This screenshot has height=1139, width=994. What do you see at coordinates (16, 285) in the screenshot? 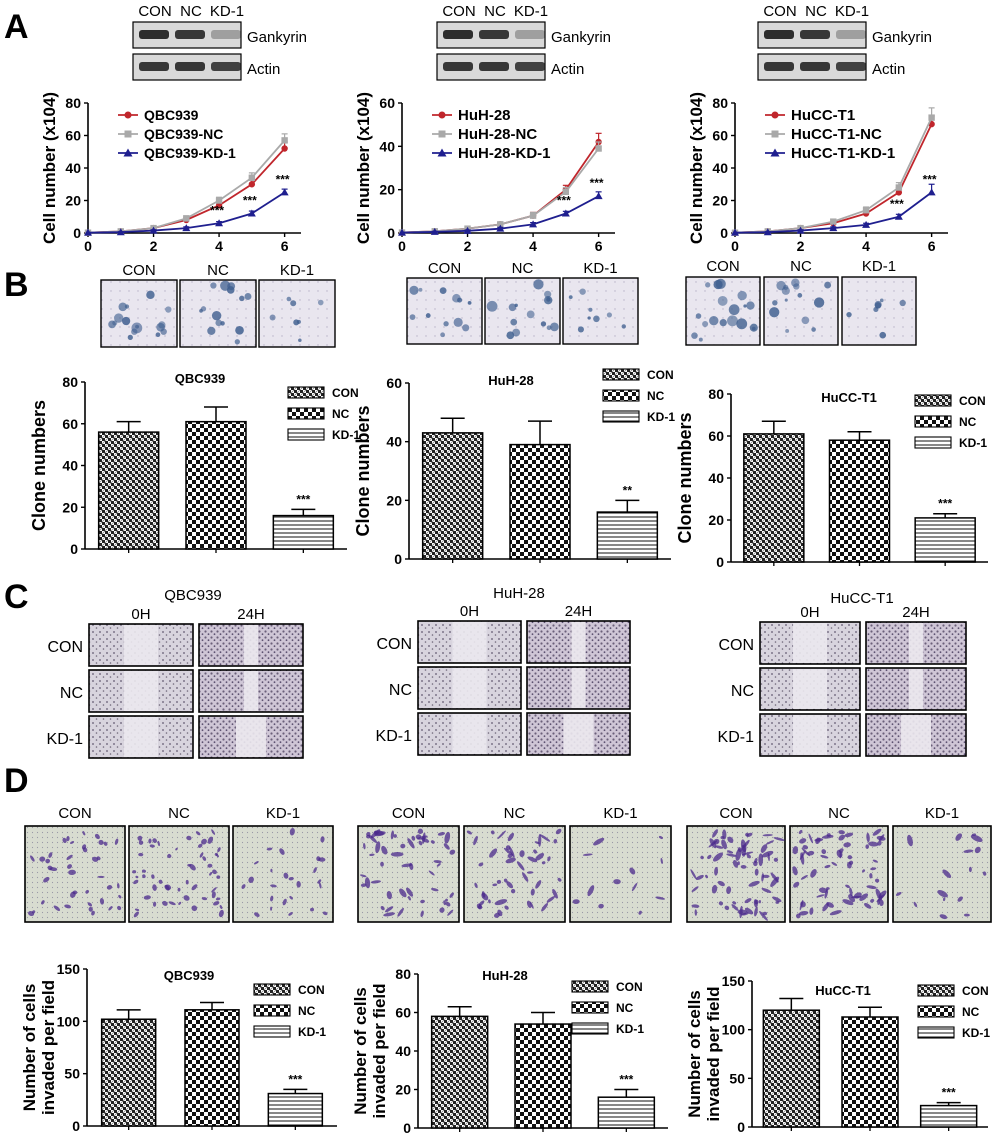
I see `panel-letter-b: B` at bounding box center [16, 285].